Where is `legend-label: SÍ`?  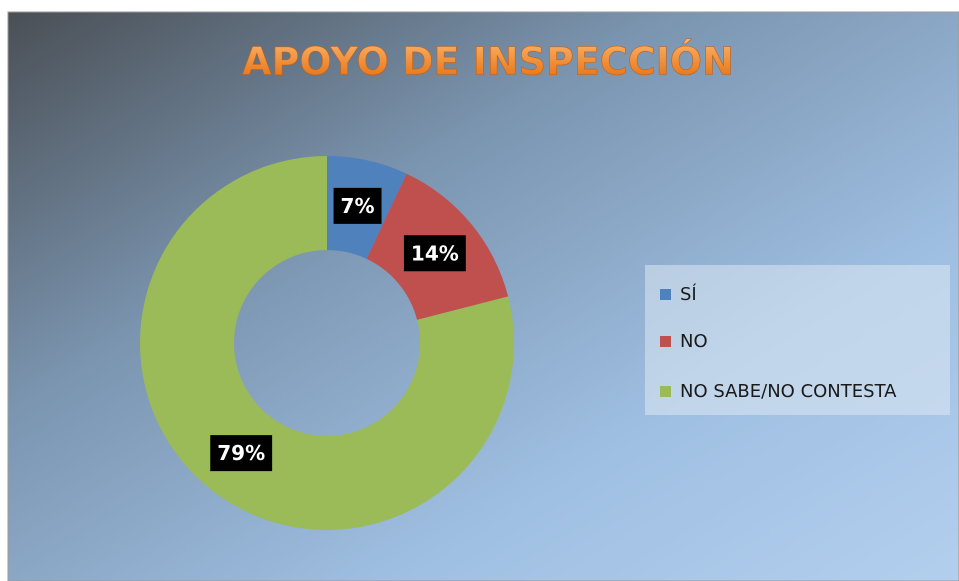 legend-label: SÍ is located at coordinates (688, 294).